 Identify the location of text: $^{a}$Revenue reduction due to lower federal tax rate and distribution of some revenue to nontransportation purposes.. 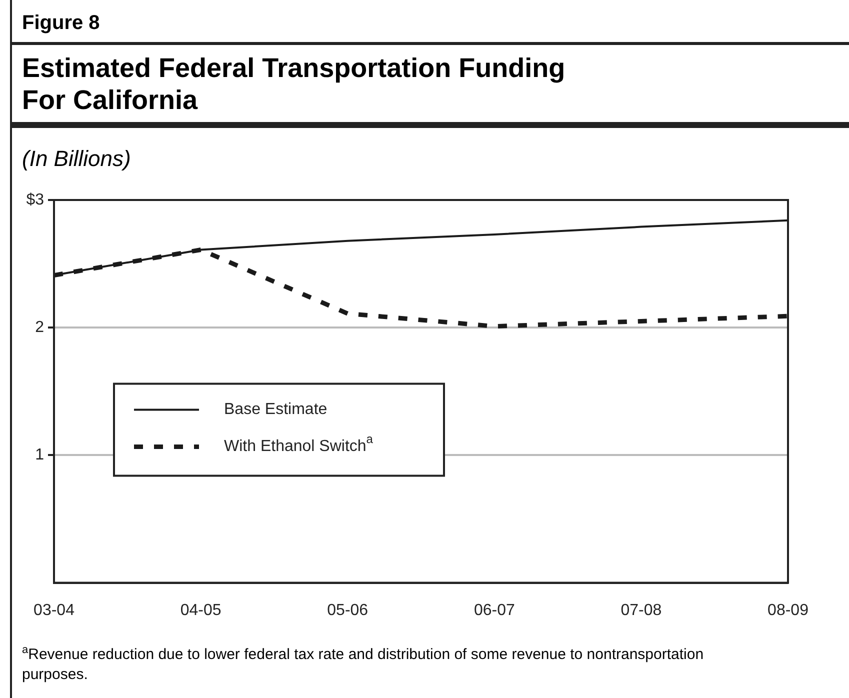
(363, 664).